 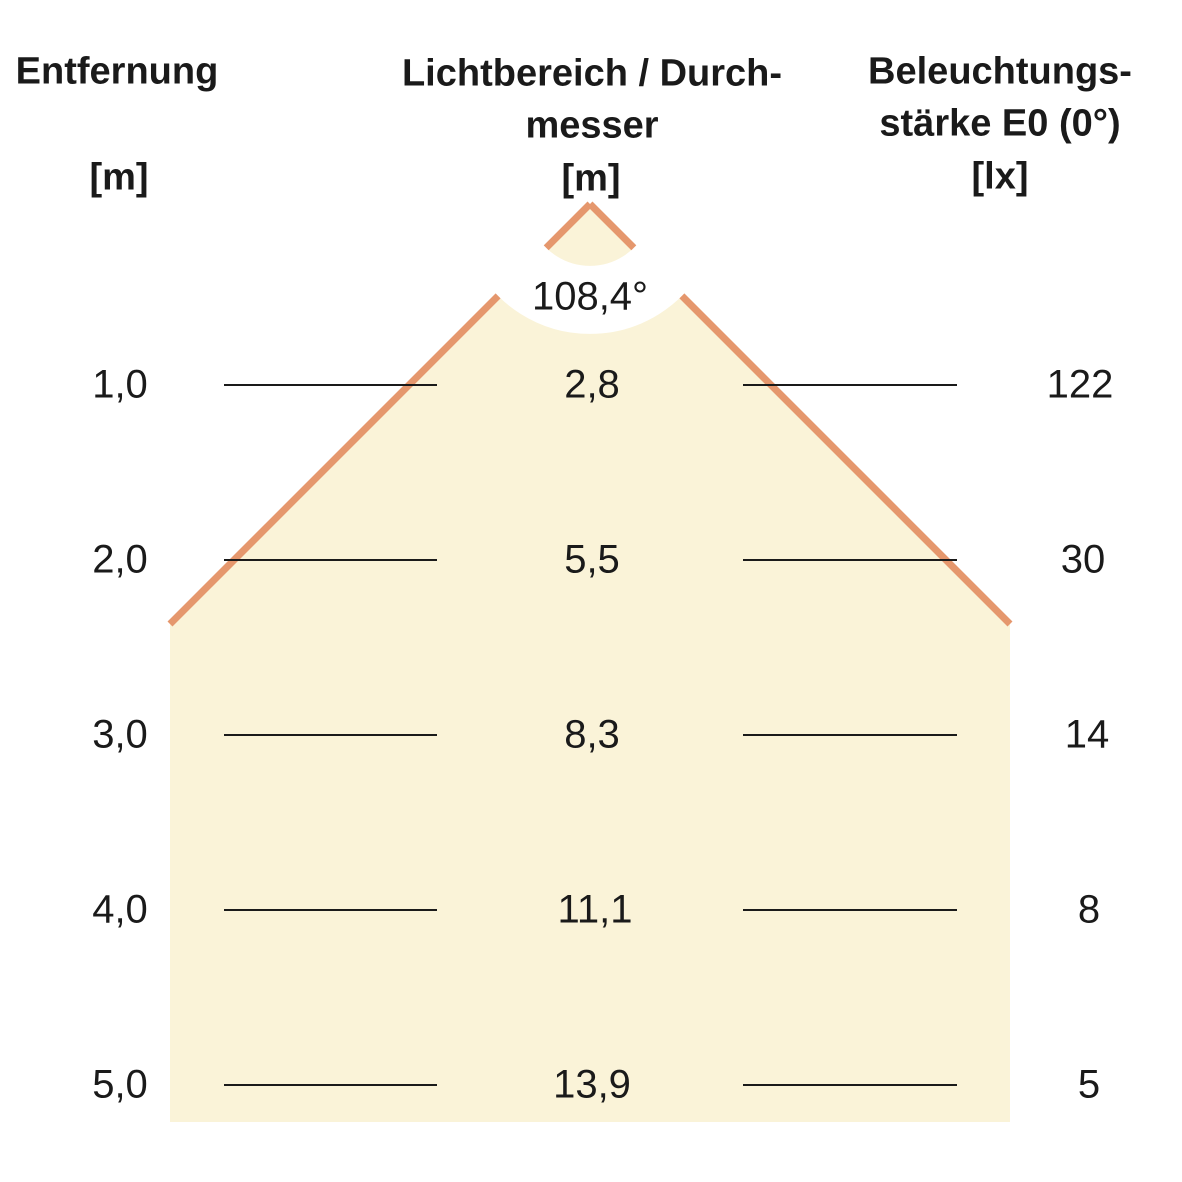 What do you see at coordinates (1000, 71) in the screenshot?
I see `col-illuminance-title-line1: Beleuchtungs-` at bounding box center [1000, 71].